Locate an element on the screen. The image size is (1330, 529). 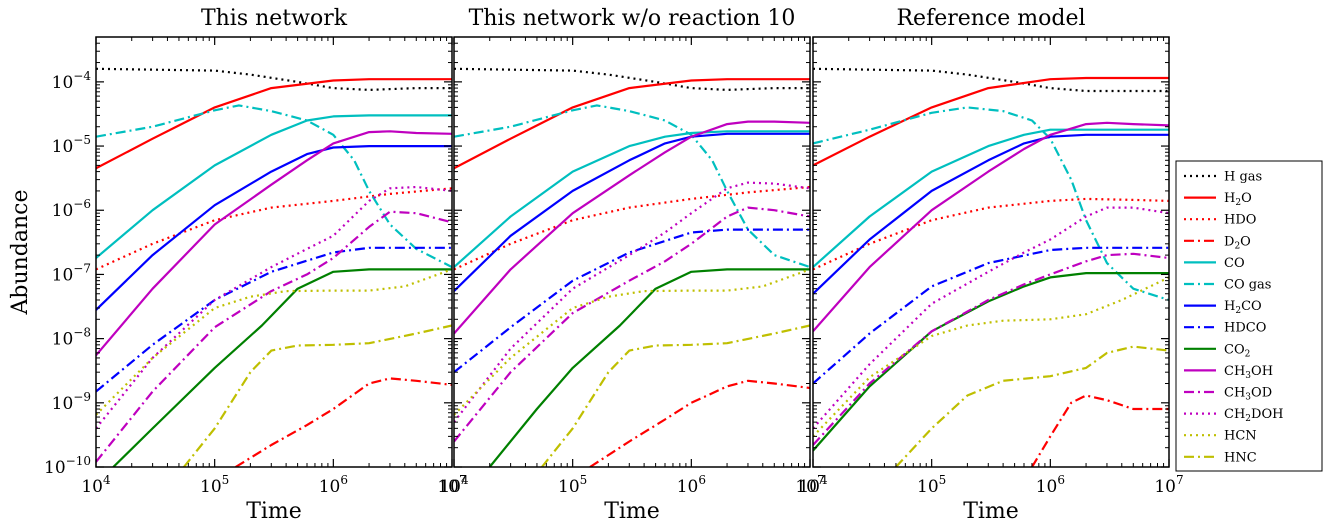
legend-item: CH3OH is located at coordinates (1228, 372).